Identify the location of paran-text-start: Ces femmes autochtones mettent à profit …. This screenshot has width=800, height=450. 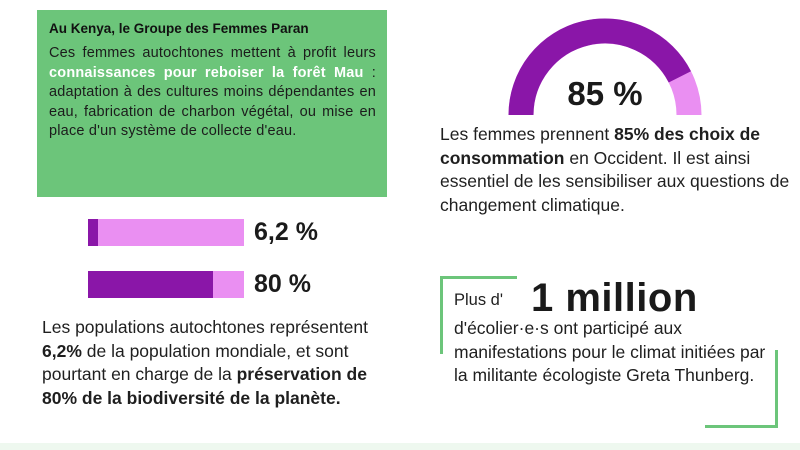
(212, 53).